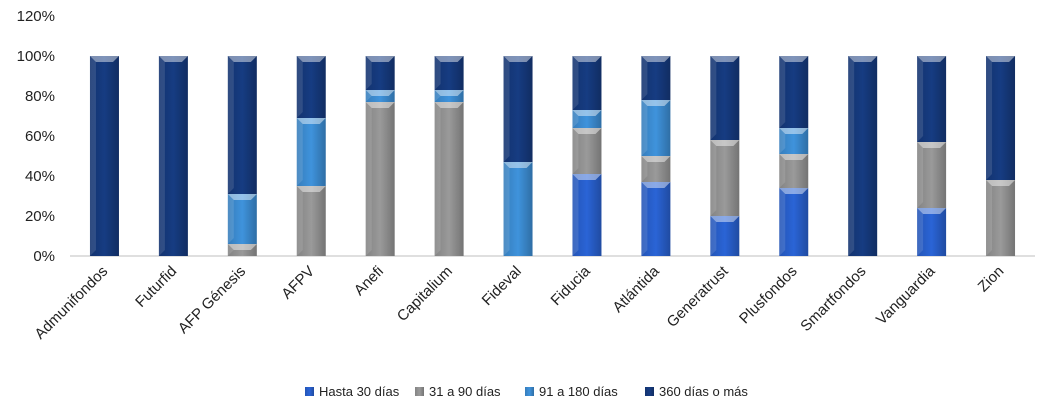  Describe the element at coordinates (636, 289) in the screenshot. I see `x-tick-label: Atlántida` at that location.